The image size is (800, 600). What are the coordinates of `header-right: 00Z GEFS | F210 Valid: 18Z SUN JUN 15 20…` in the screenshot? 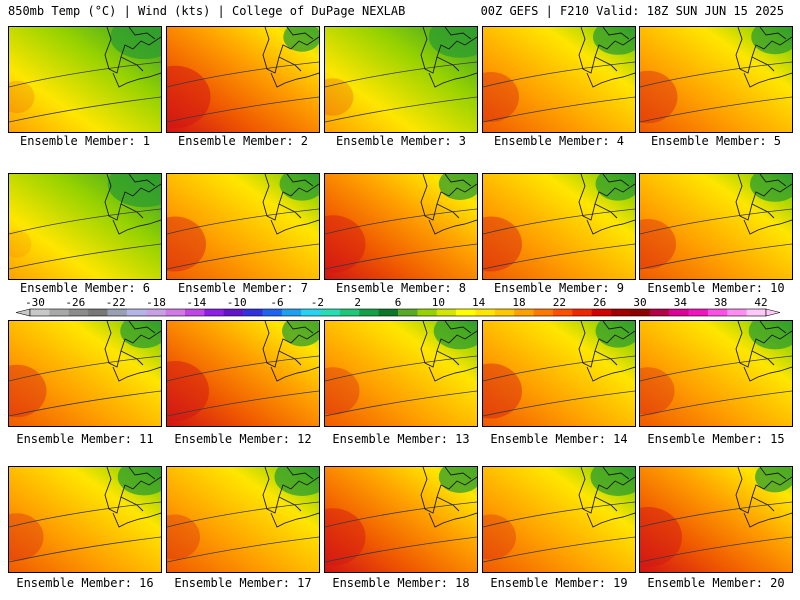 It's located at (632, 11).